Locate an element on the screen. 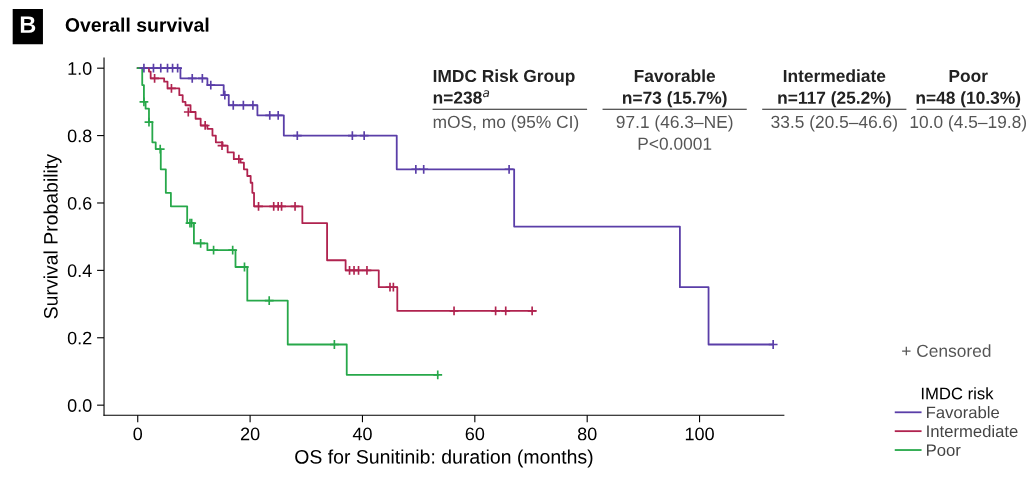 Image resolution: width=1030 pixels, height=484 pixels. y-axis-title: Survival Probability is located at coordinates (52, 236).